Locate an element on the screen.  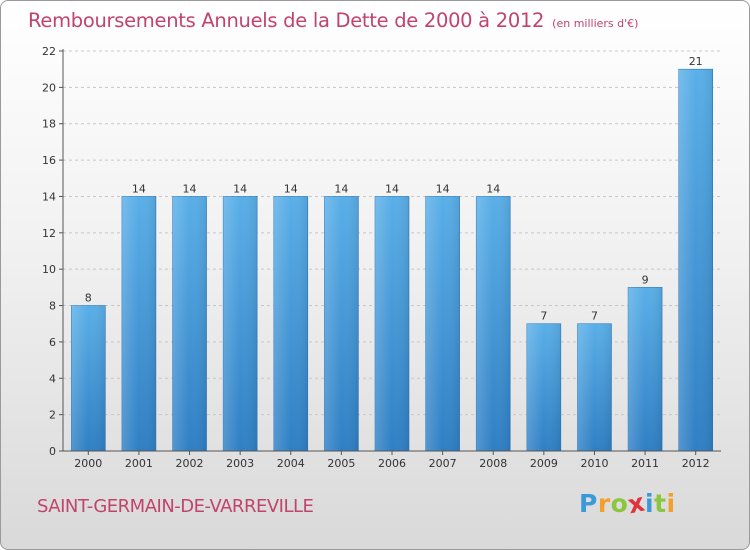
x-tick-label: 2006 is located at coordinates (392, 463).